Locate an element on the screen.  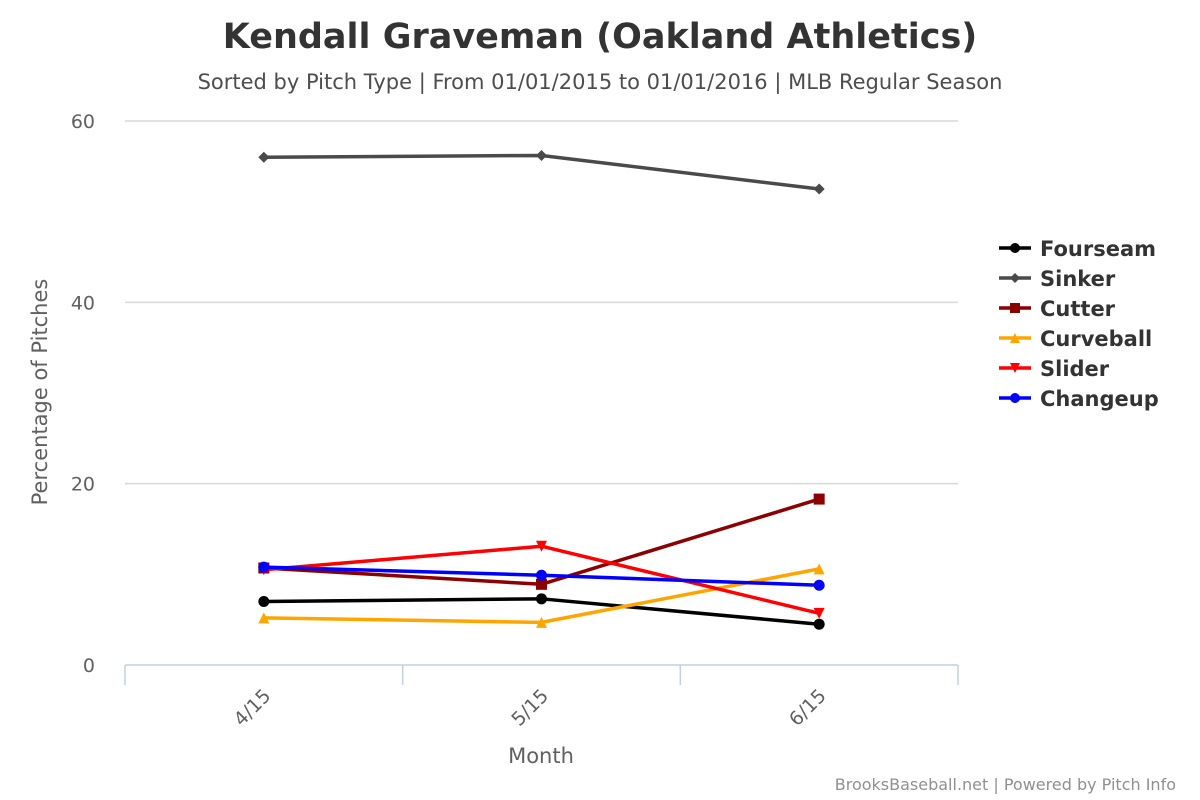
chart-title: Kendall Graveman (Oakland Athletics) is located at coordinates (600, 37).